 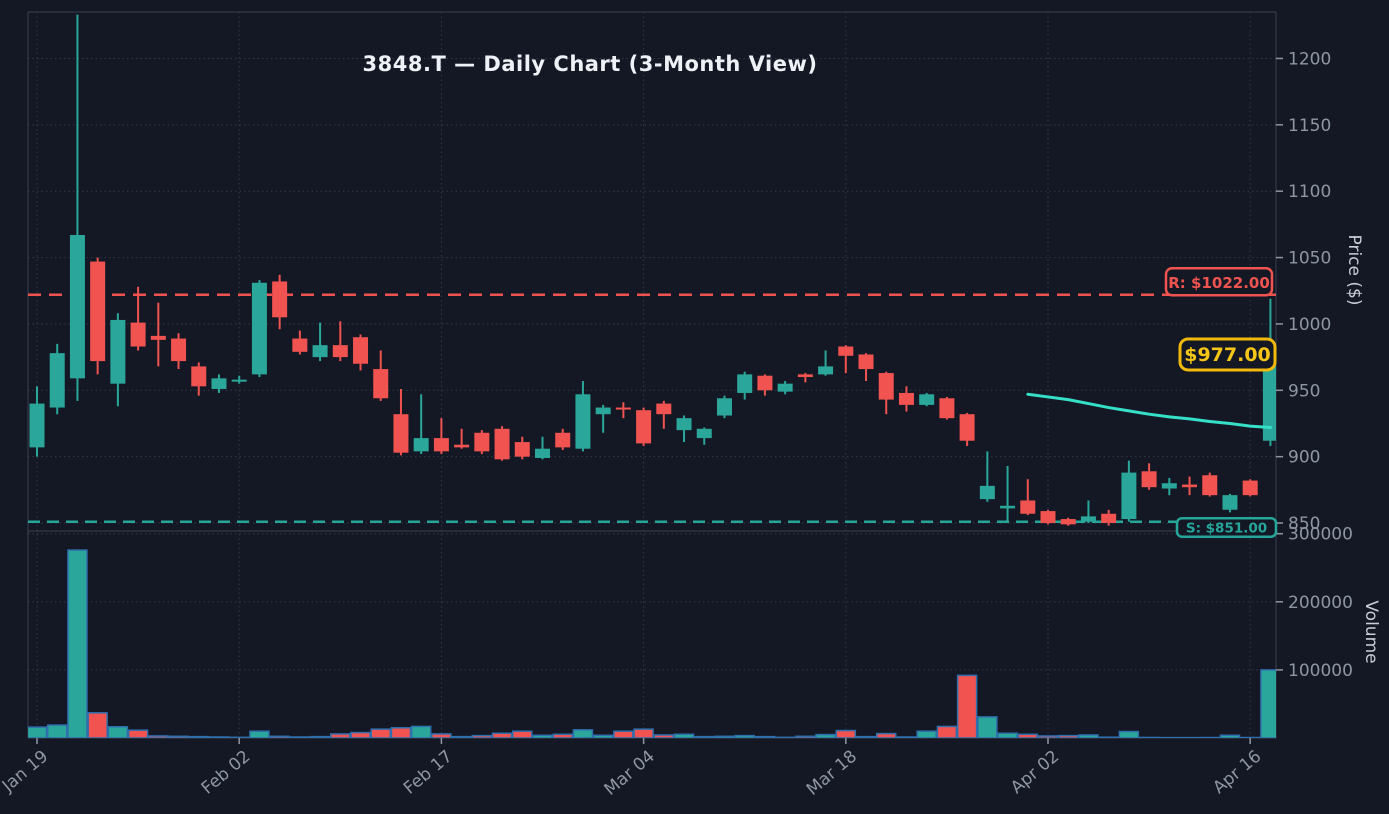 What do you see at coordinates (1320, 671) in the screenshot?
I see `volume-tick-label: 100000` at bounding box center [1320, 671].